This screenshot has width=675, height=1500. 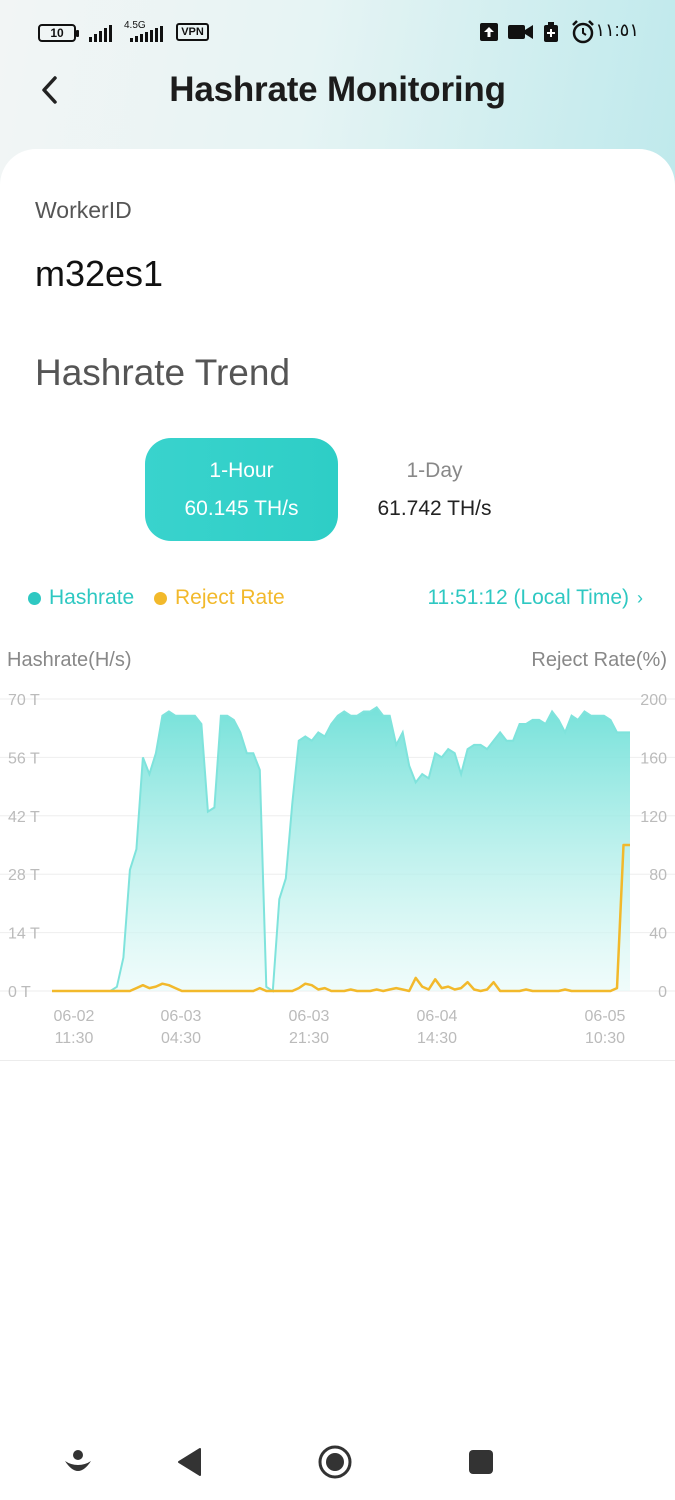 What do you see at coordinates (99, 273) in the screenshot?
I see `worker-id-value: m32es1` at bounding box center [99, 273].